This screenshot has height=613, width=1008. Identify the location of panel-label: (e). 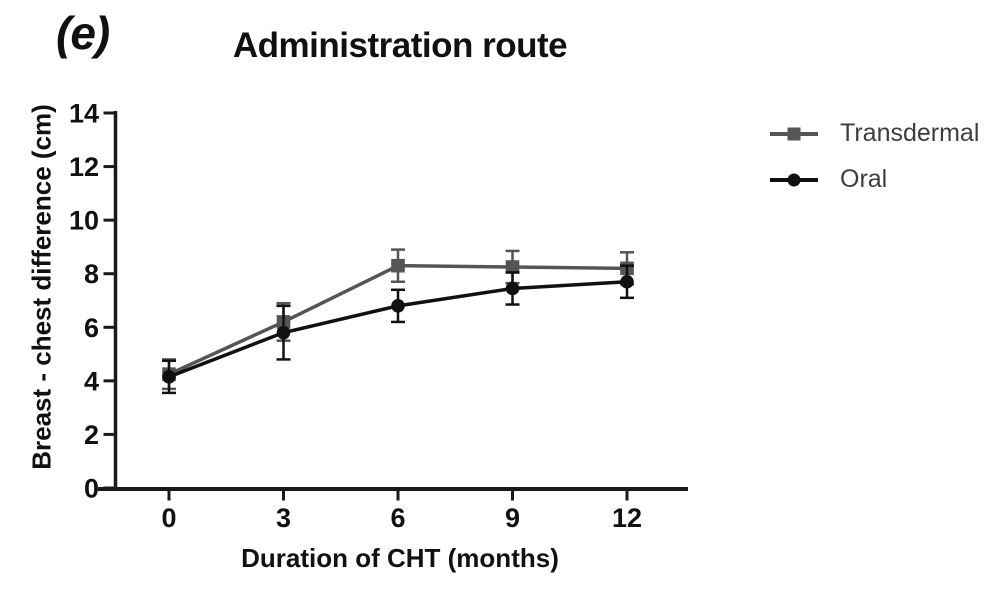
(83, 33).